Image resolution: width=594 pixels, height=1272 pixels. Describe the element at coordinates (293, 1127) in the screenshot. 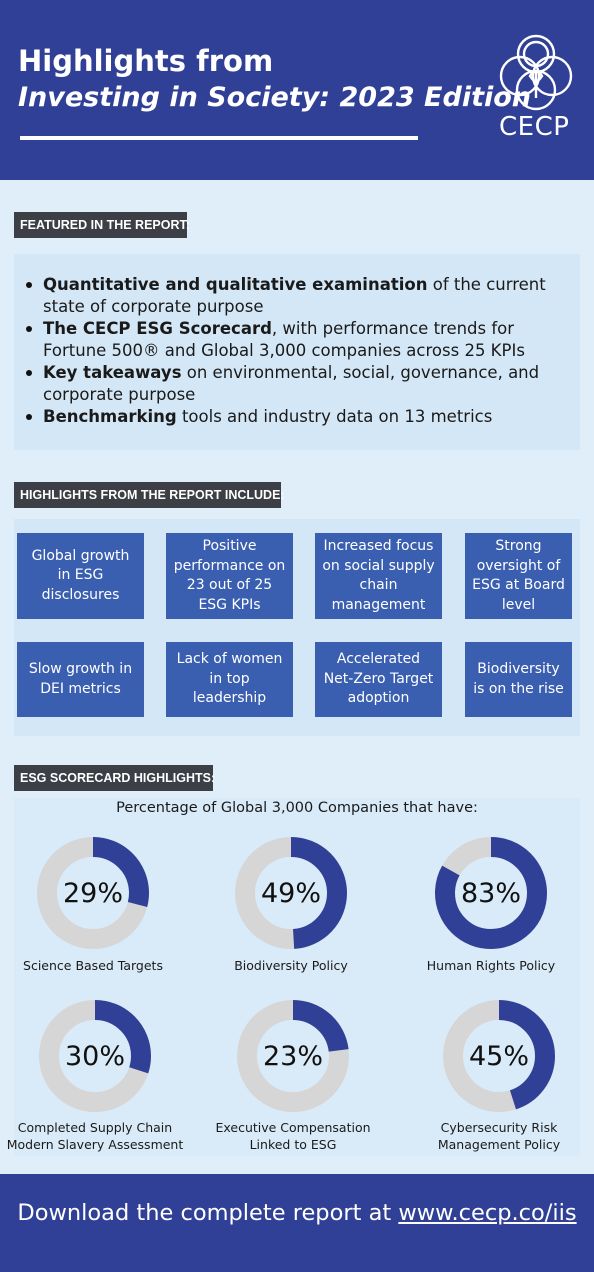

I see `donut-label-line: Executive Compensation` at that location.